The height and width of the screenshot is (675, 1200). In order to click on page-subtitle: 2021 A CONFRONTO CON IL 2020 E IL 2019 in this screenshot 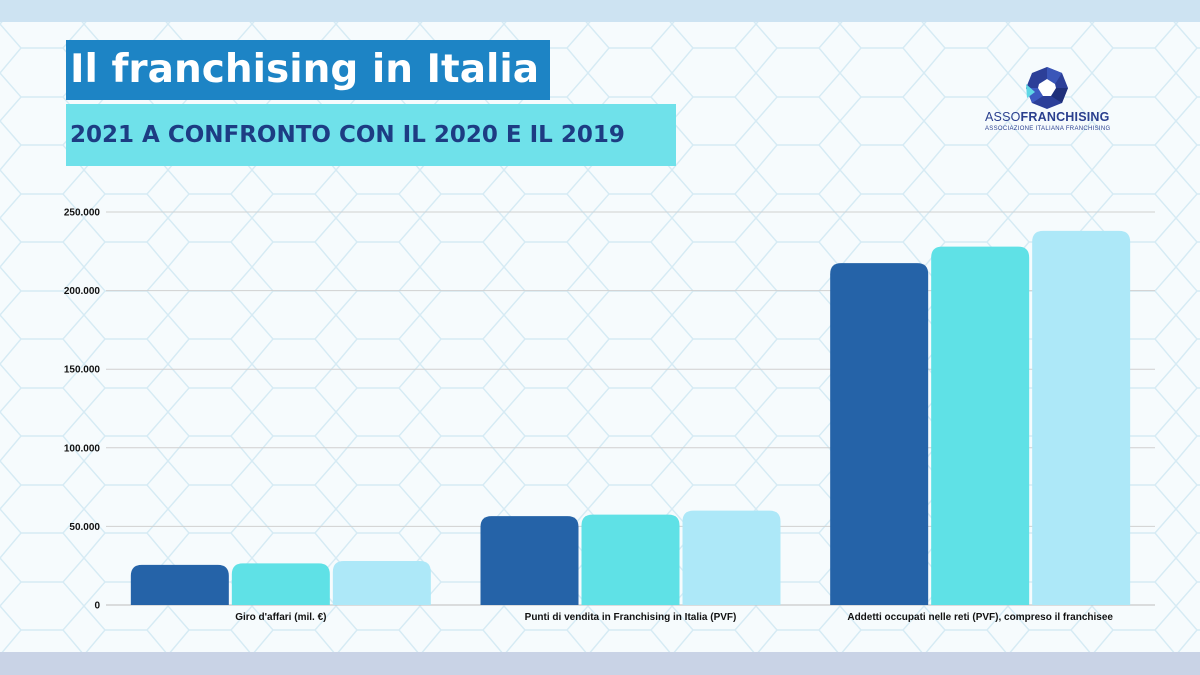, I will do `click(371, 135)`.